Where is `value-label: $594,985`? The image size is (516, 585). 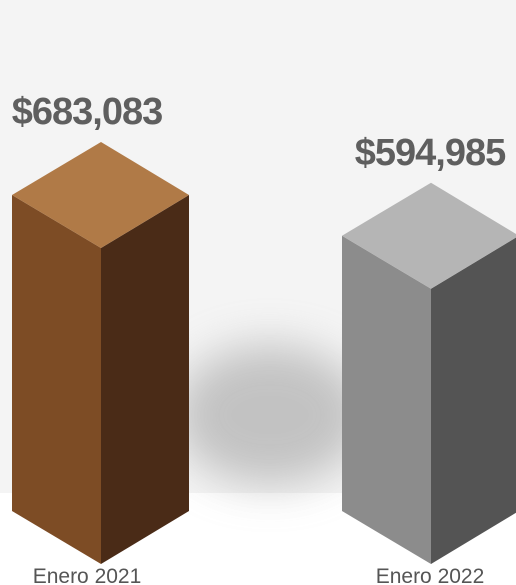
value-label: $594,985 is located at coordinates (430, 153).